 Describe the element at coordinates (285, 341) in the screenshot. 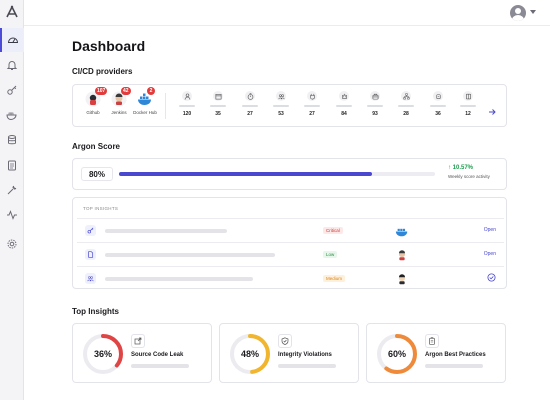

I see `shield-check-icon` at that location.